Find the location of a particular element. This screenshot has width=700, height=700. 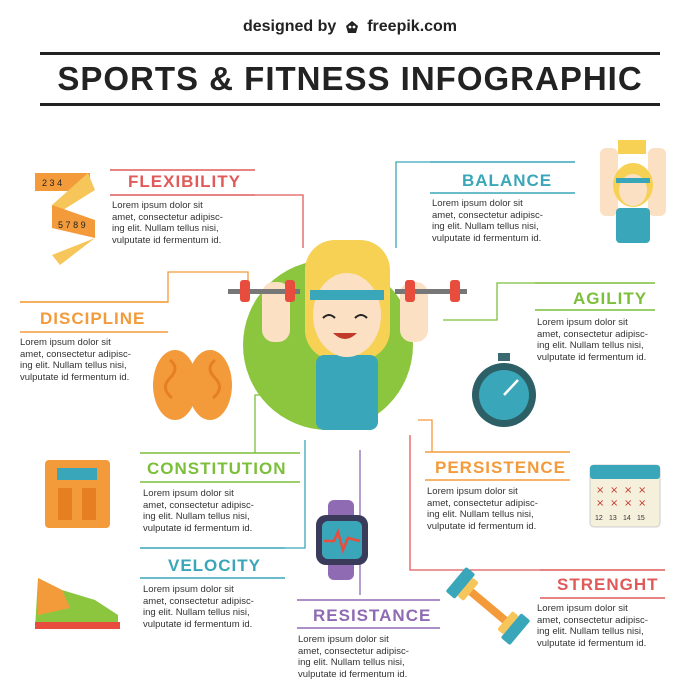

svg-text: 14 is located at coordinates (627, 518).